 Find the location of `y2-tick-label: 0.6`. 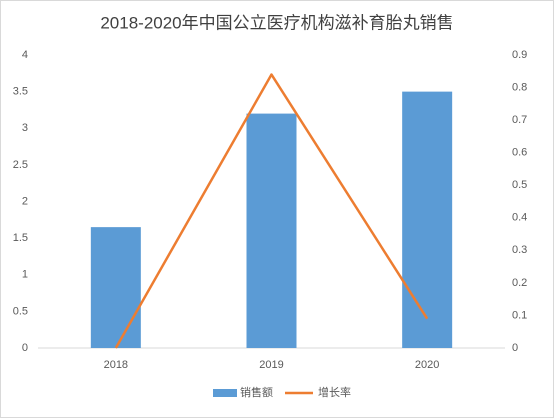

y2-tick-label: 0.6 is located at coordinates (519, 153).